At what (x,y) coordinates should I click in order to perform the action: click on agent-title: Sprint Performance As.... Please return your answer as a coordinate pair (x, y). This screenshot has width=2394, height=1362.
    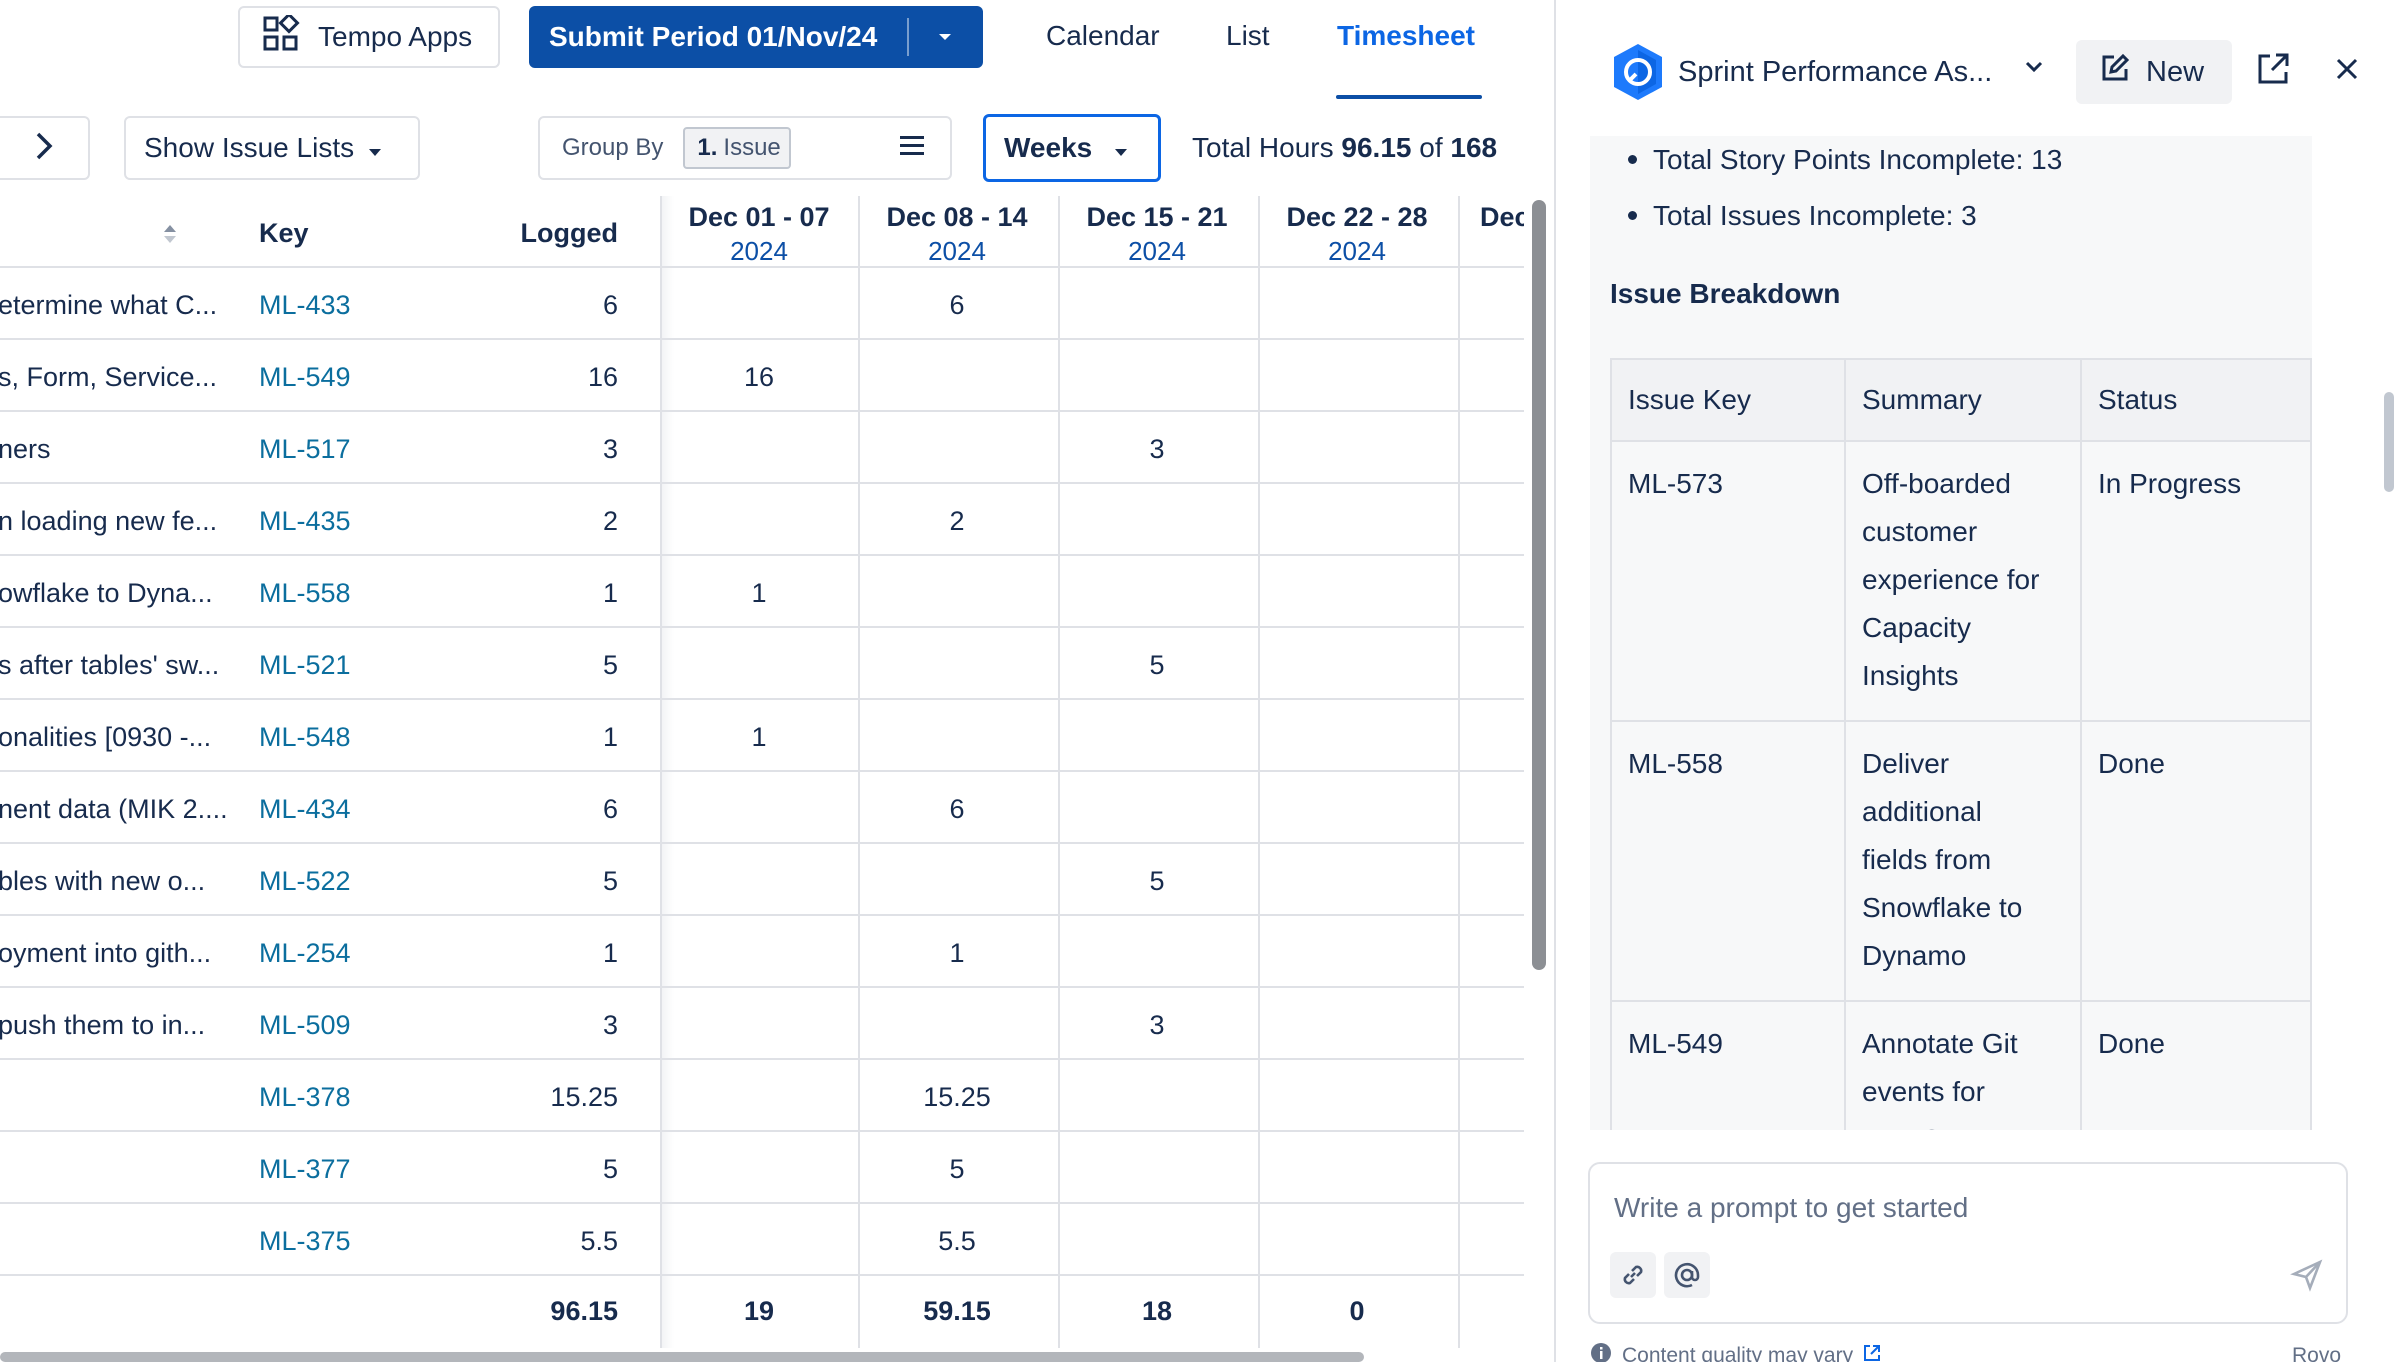
    Looking at the image, I should click on (1835, 72).